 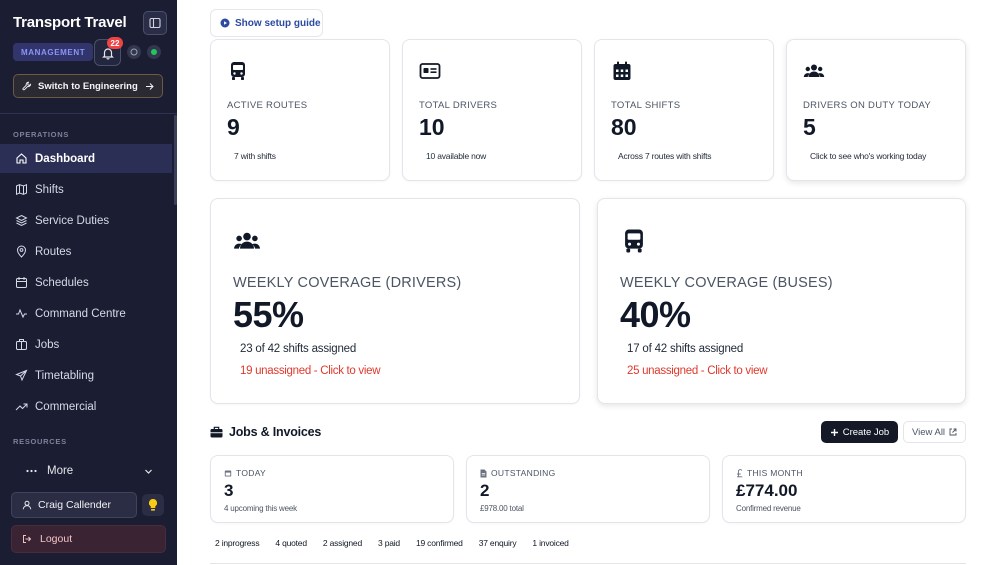 I want to click on next-section-edge, so click(x=588, y=563).